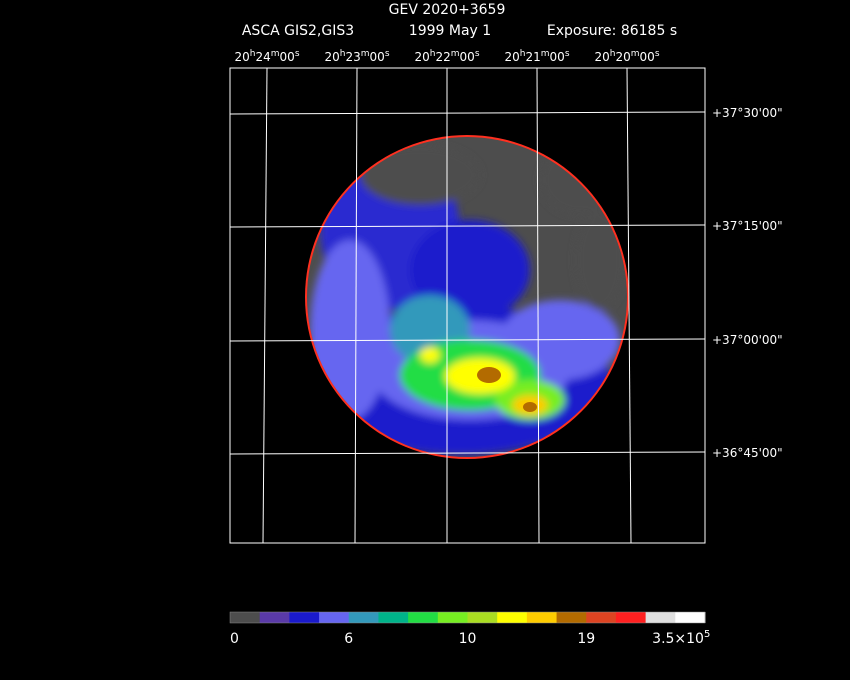  I want to click on exposure: Exposure: 86185 s, so click(612, 31).